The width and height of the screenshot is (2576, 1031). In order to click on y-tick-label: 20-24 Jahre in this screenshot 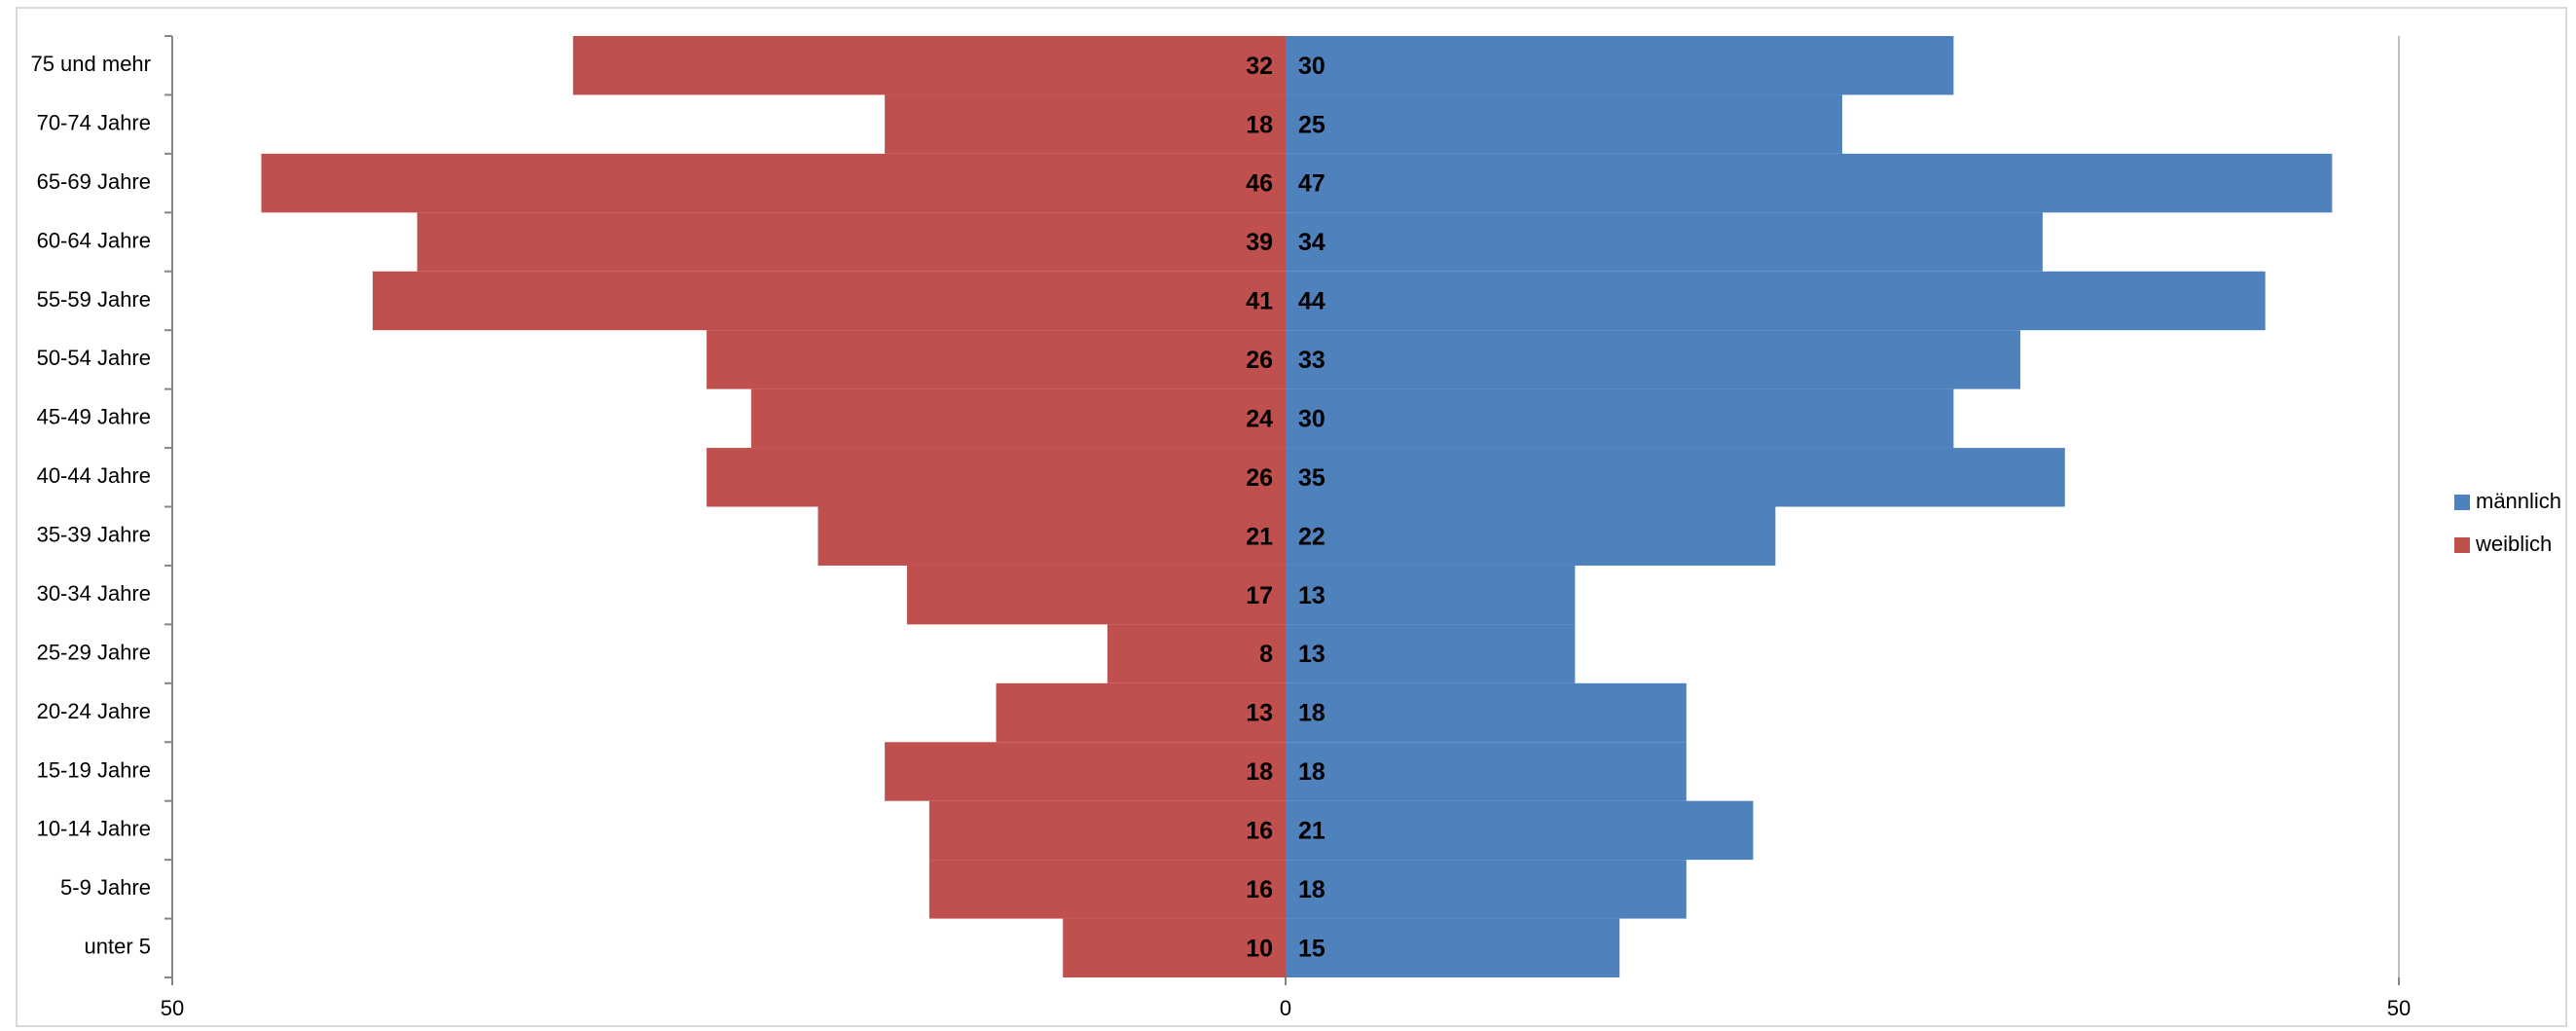, I will do `click(94, 711)`.